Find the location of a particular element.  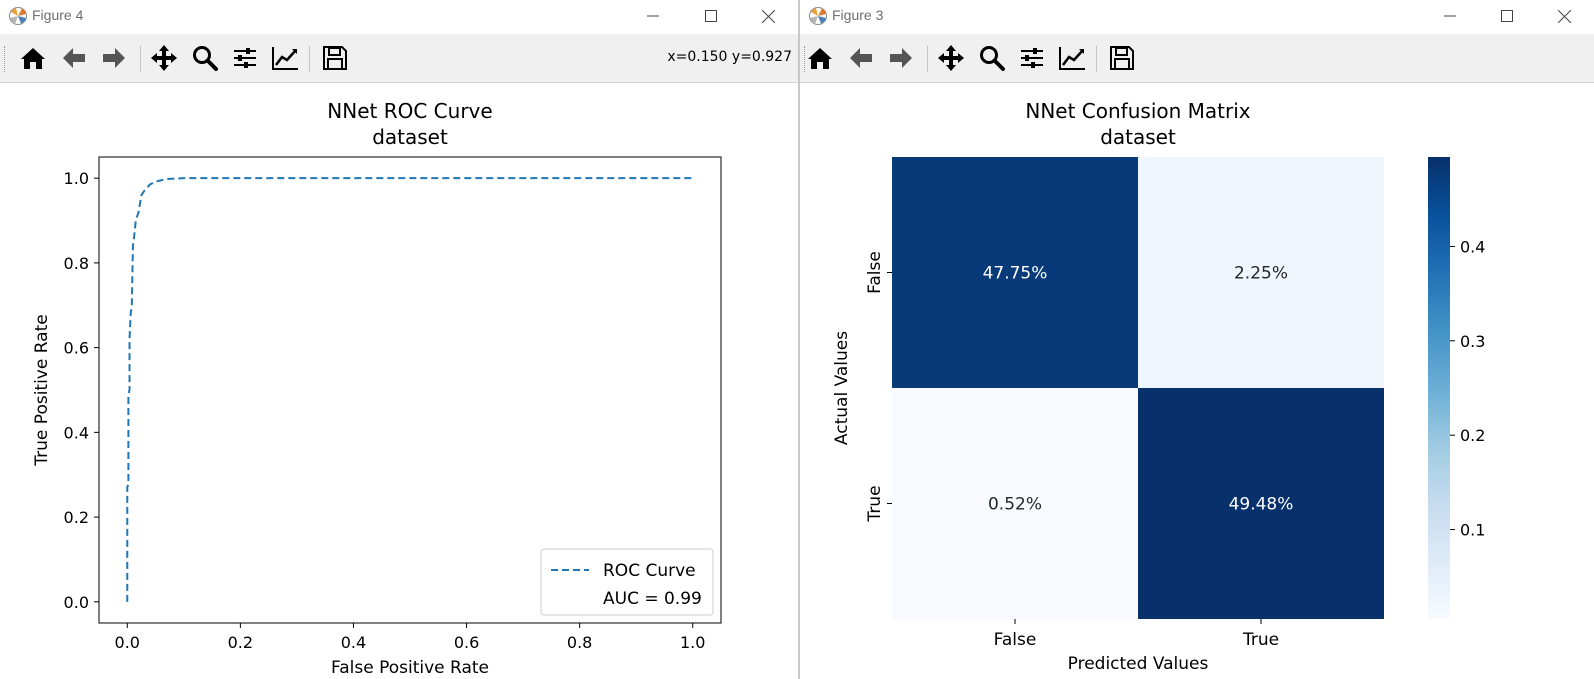

window-divider is located at coordinates (799, 339).